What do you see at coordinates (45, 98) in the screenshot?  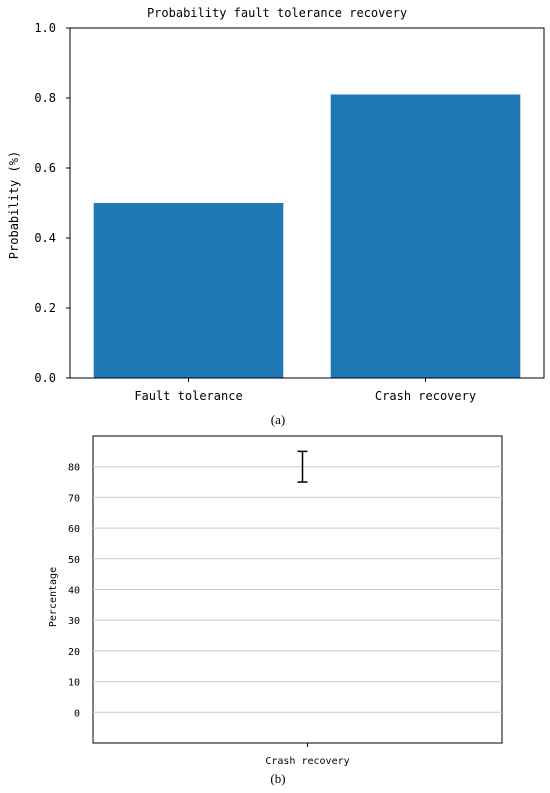 I see `chart-a-y-tick-label: 0.8` at bounding box center [45, 98].